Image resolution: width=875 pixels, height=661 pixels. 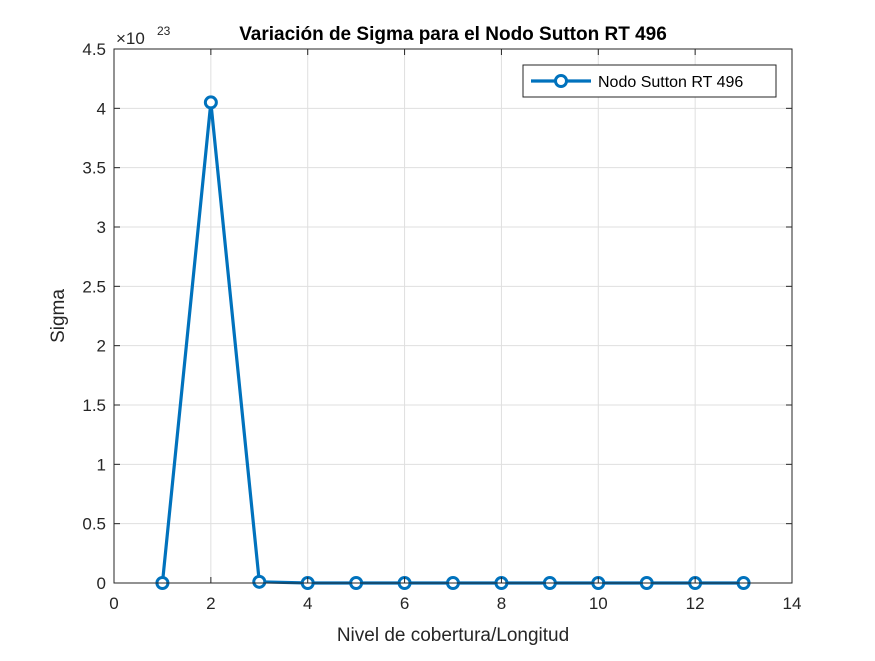 I want to click on x-tick-label: 4, so click(x=307, y=603).